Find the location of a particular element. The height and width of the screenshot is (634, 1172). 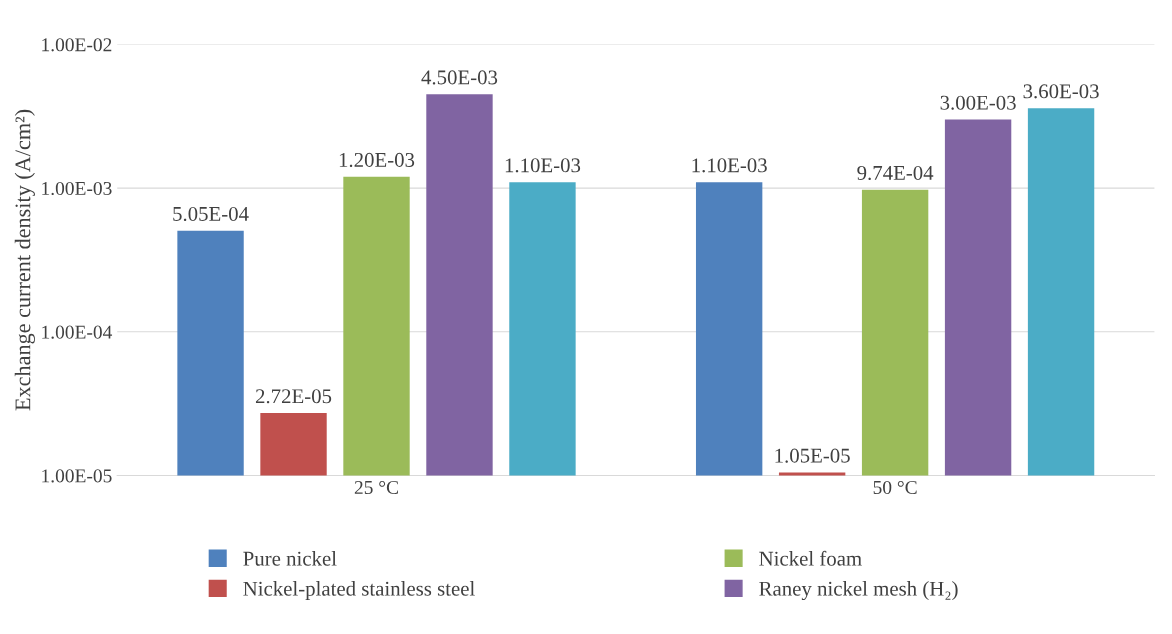

data-label: 9.74E-04 is located at coordinates (895, 173).